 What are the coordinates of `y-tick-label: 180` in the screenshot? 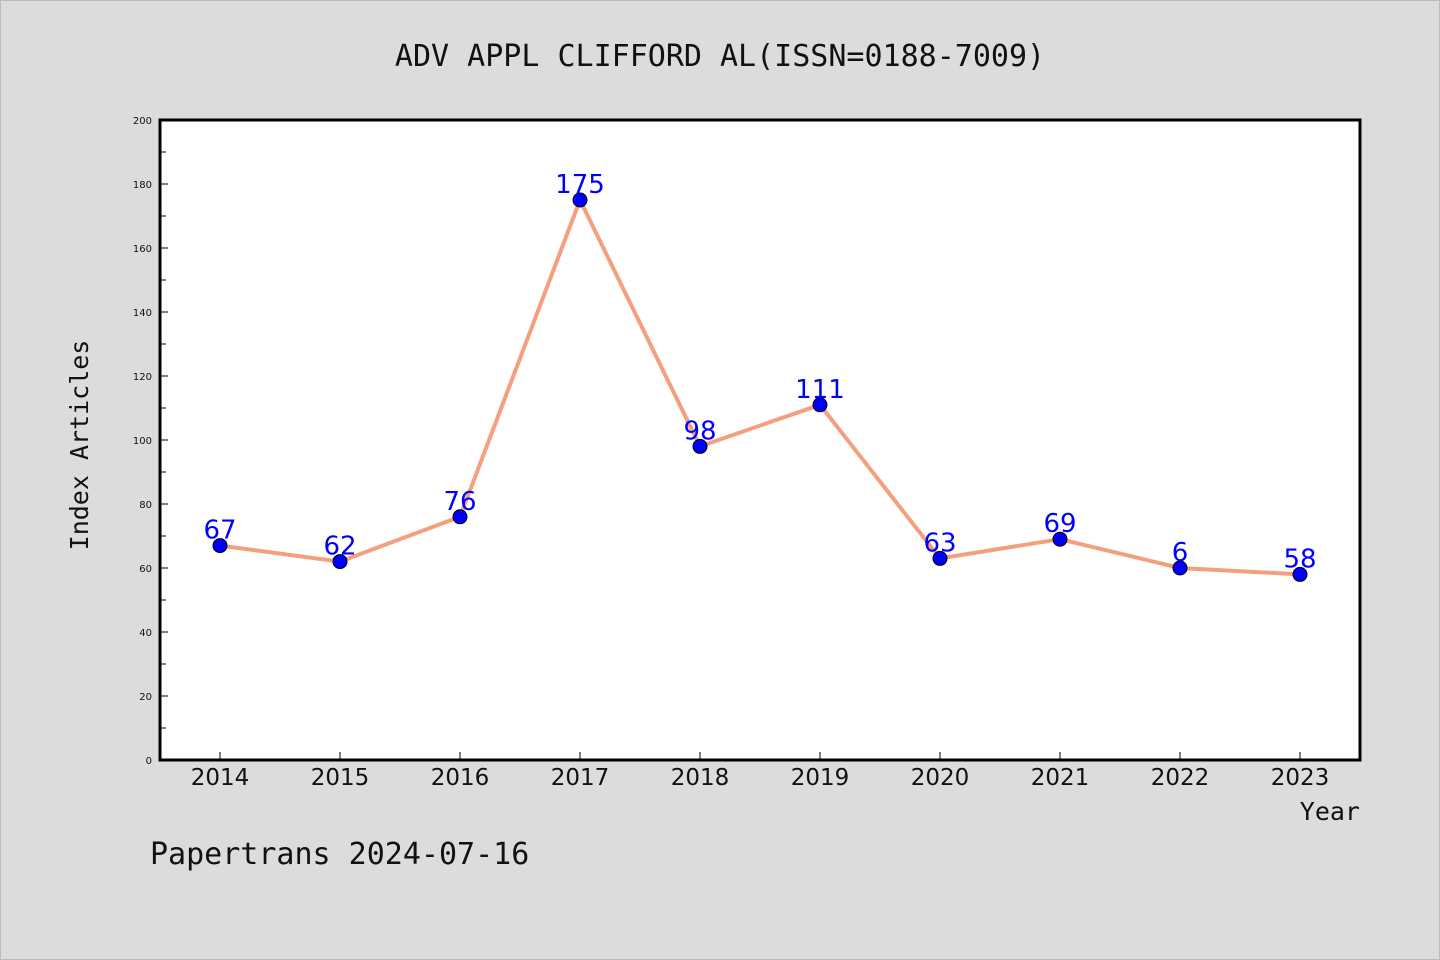 It's located at (142, 185).